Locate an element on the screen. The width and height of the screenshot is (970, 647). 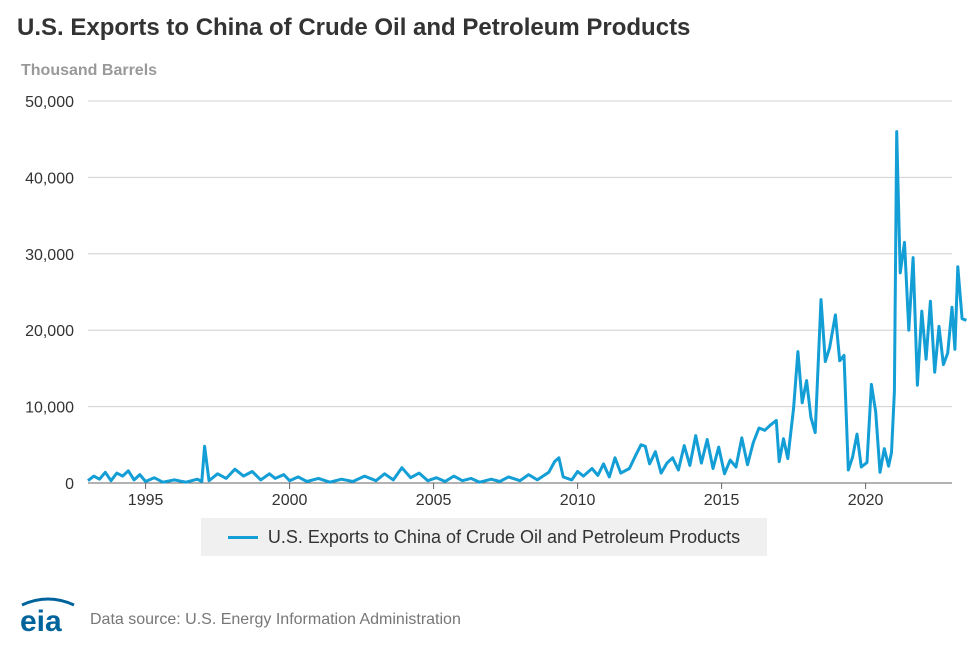
x-tick-label: 2010 is located at coordinates (578, 500).